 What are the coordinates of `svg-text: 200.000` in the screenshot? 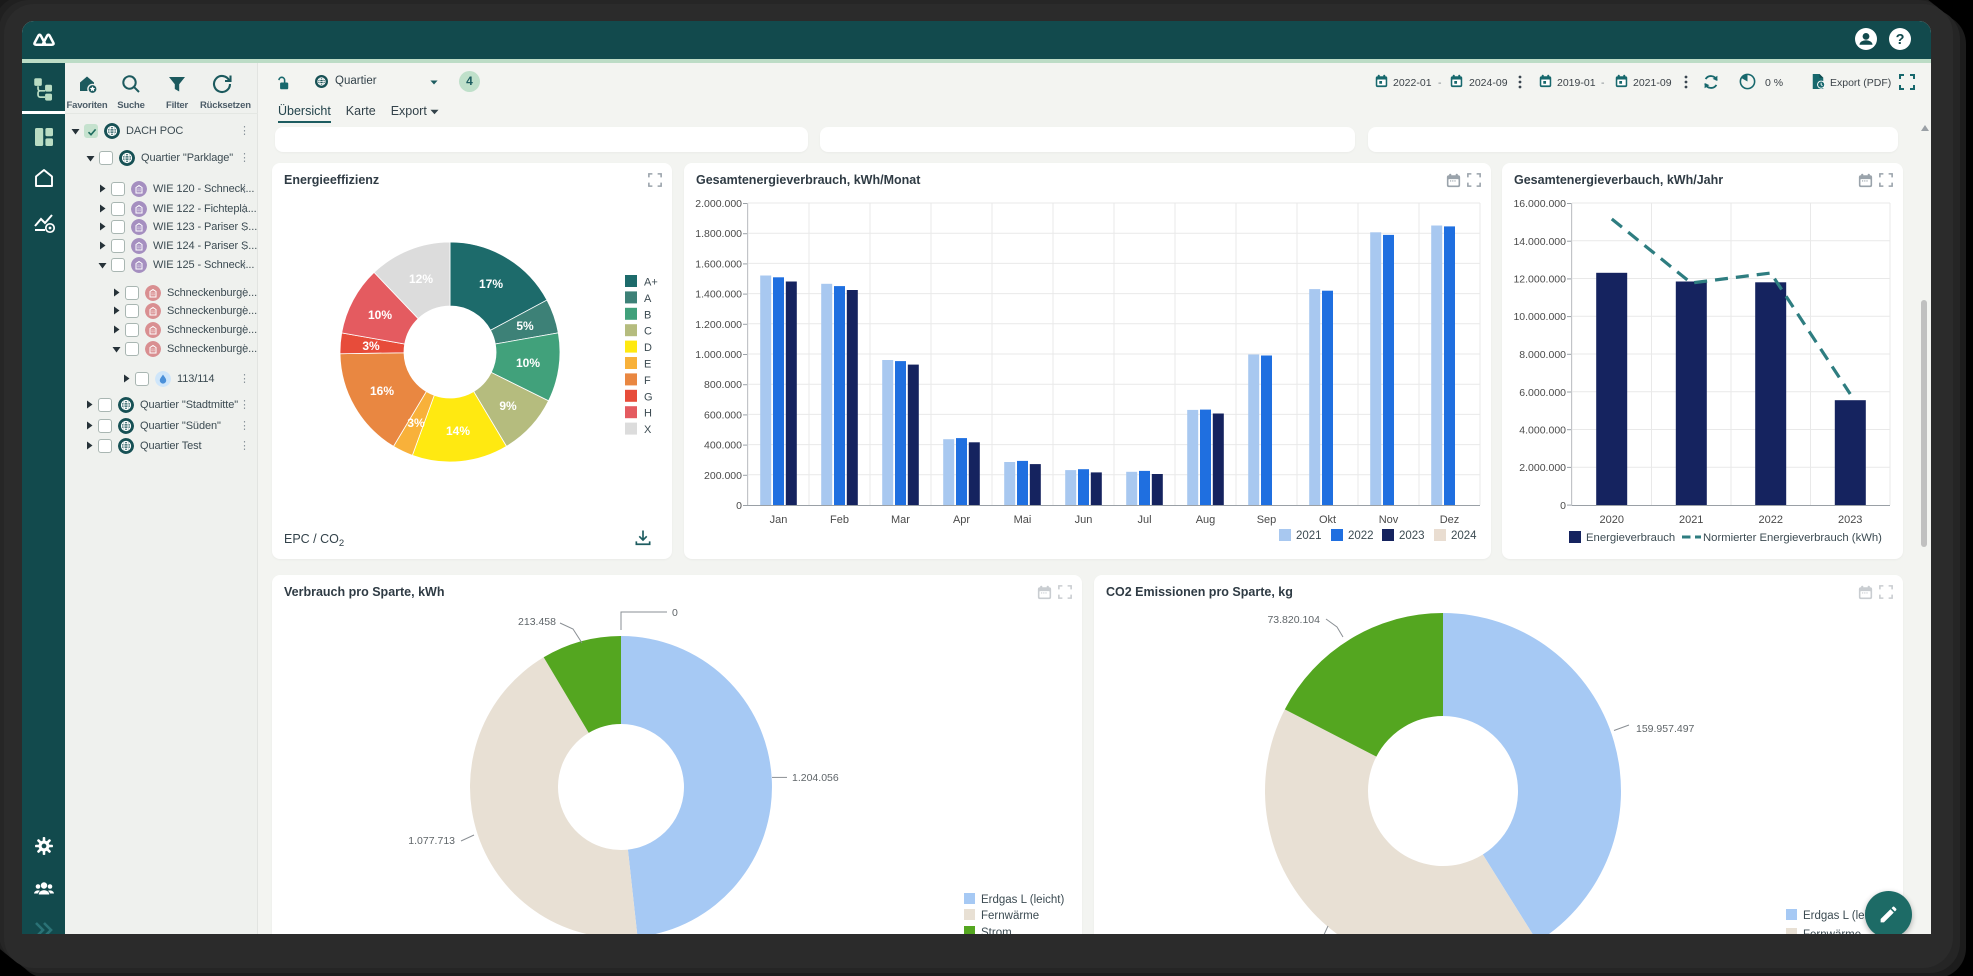 It's located at (723, 476).